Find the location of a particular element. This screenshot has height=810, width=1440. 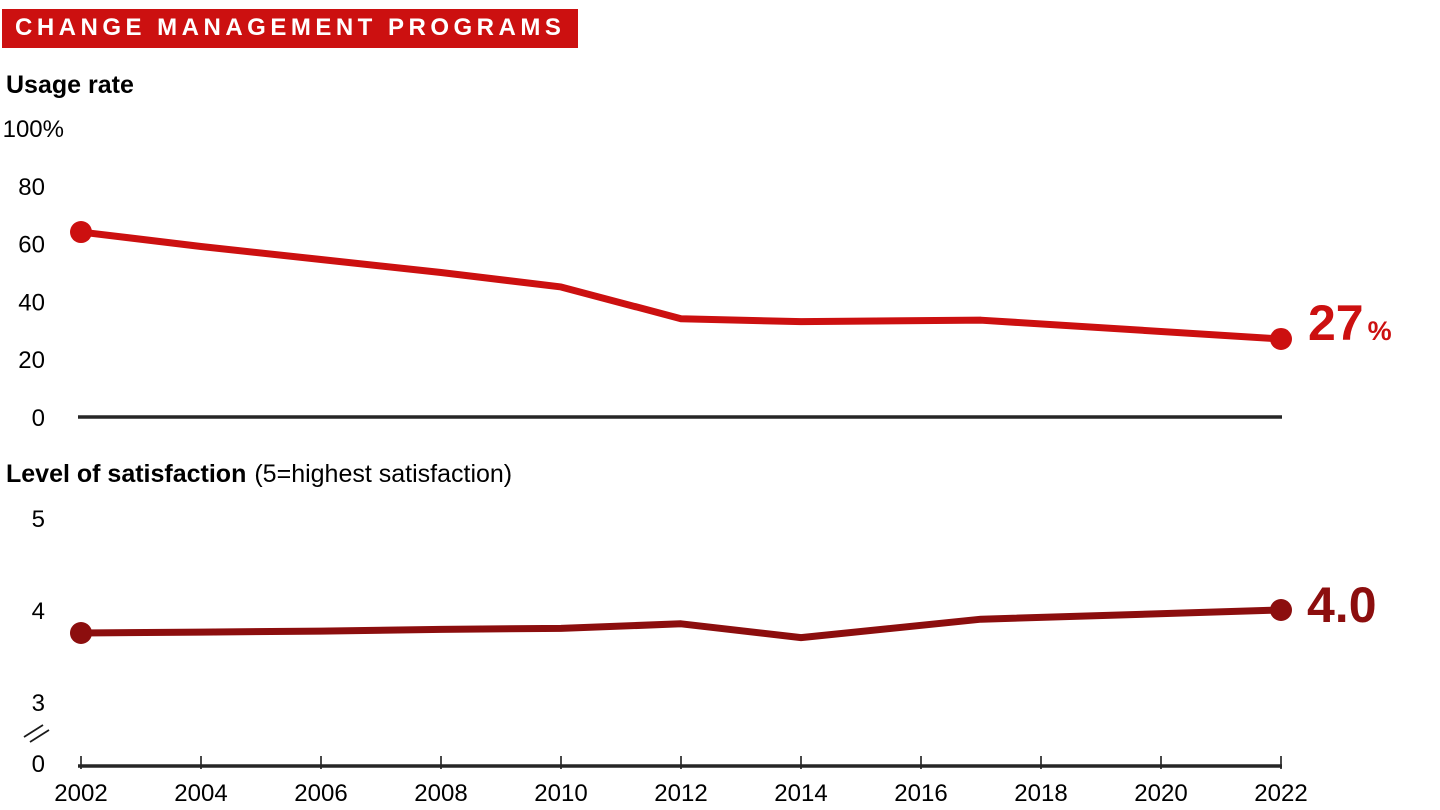

x-tick-label: 2004 is located at coordinates (200, 793).